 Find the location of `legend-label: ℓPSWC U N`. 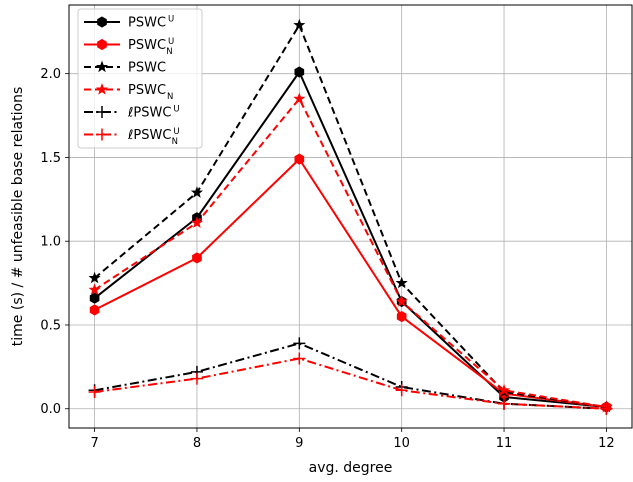

legend-label: ℓPSWC U N is located at coordinates (153, 137).